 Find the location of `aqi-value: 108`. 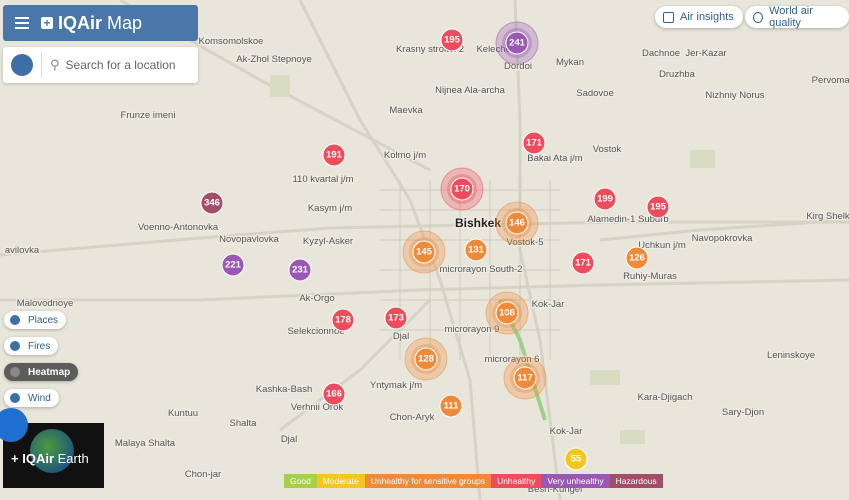

aqi-value: 108 is located at coordinates (507, 313).